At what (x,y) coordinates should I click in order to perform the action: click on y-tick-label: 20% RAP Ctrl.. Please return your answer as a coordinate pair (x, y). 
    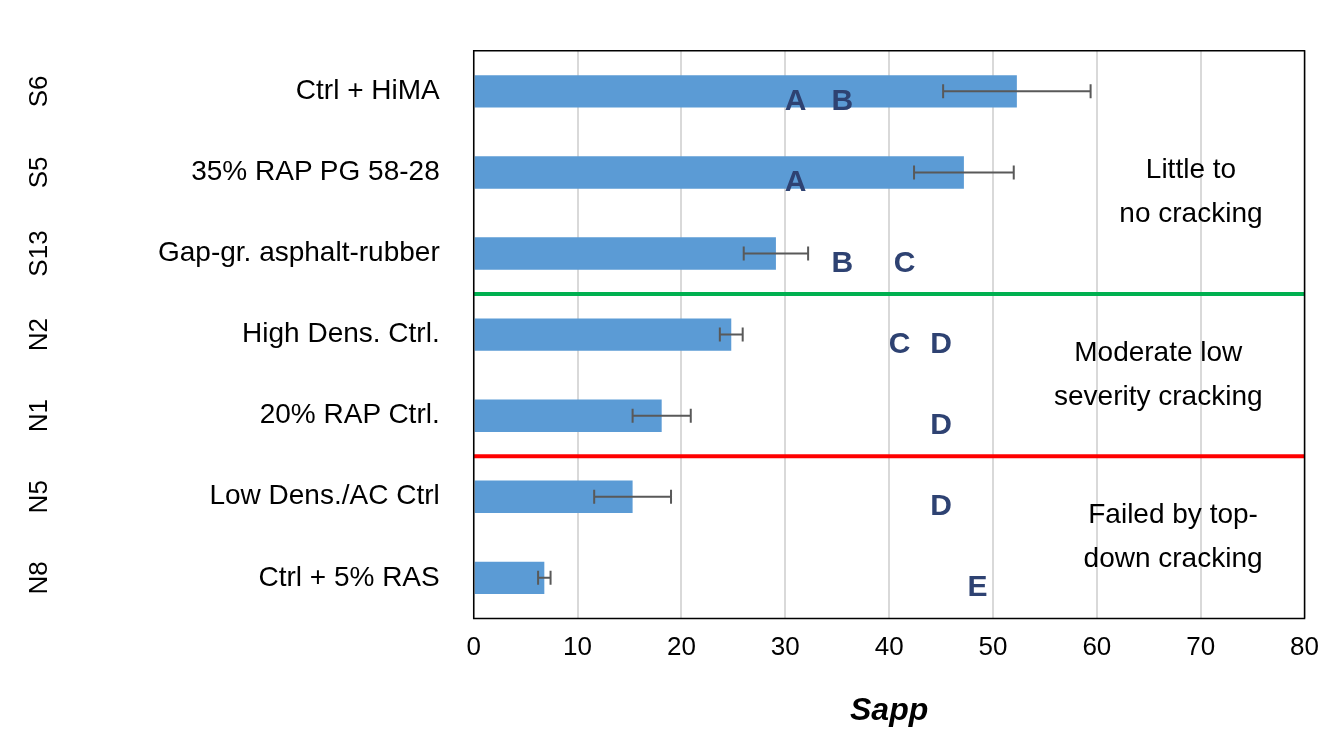
    Looking at the image, I should click on (349, 414).